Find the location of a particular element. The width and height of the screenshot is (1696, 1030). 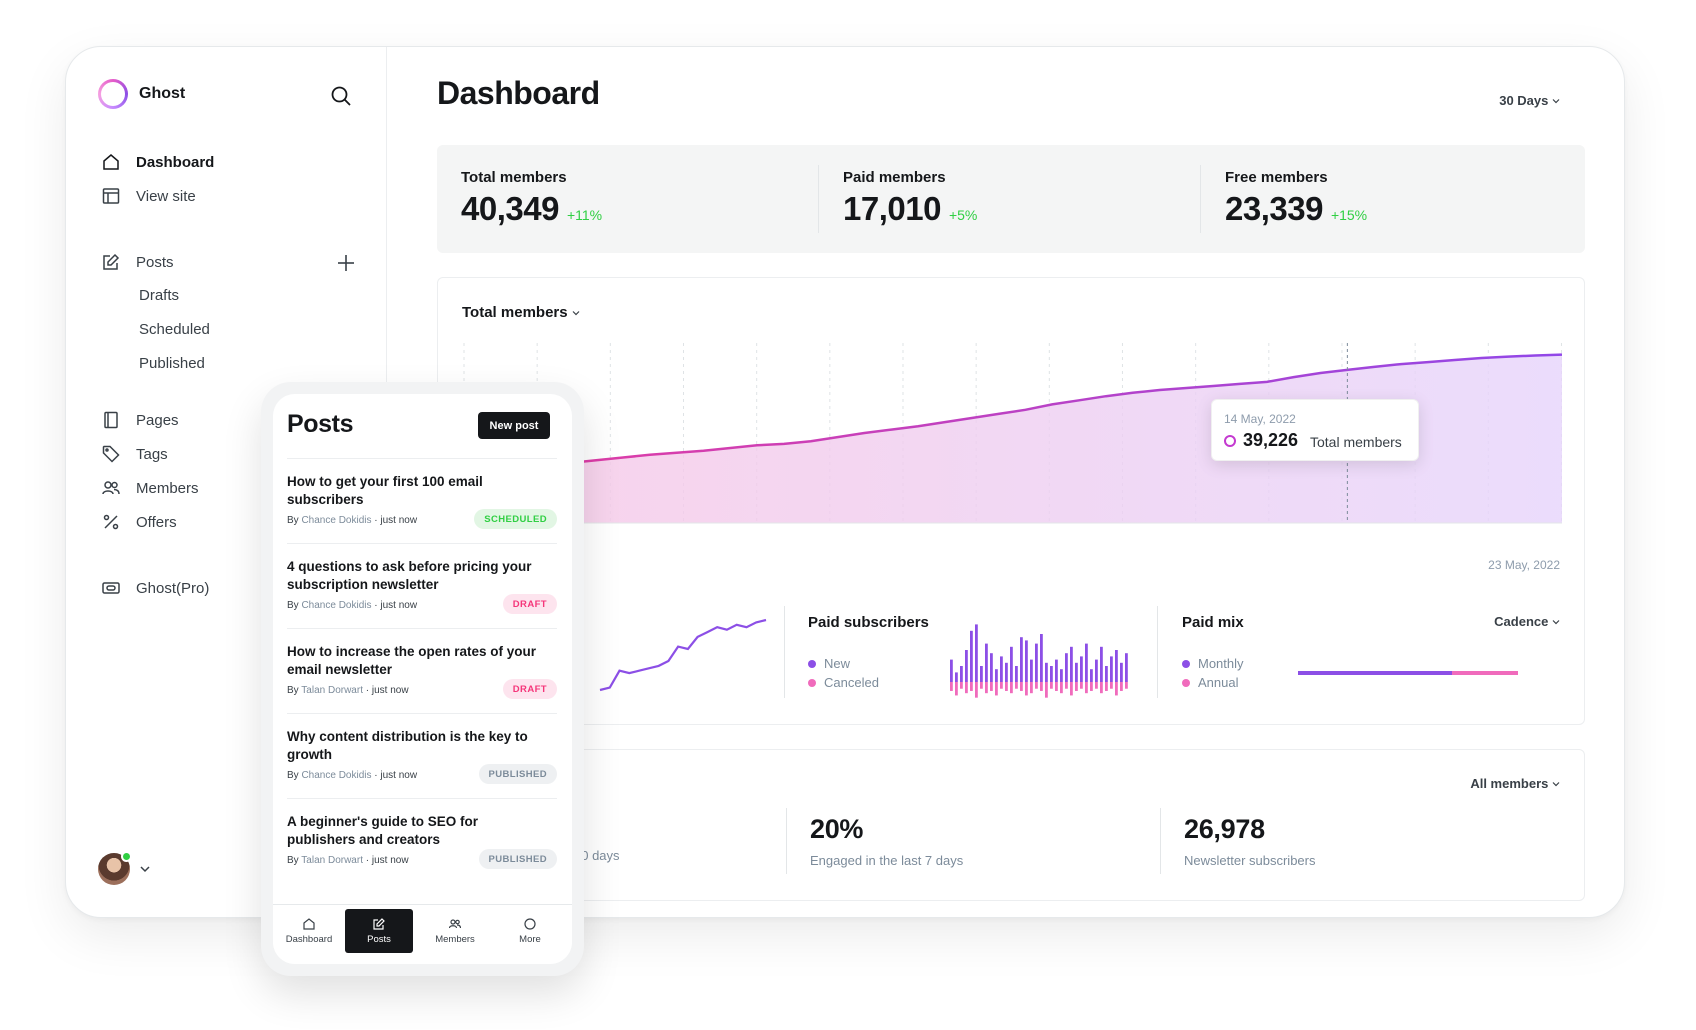

sidebar-item-view-site: View site is located at coordinates (149, 196).